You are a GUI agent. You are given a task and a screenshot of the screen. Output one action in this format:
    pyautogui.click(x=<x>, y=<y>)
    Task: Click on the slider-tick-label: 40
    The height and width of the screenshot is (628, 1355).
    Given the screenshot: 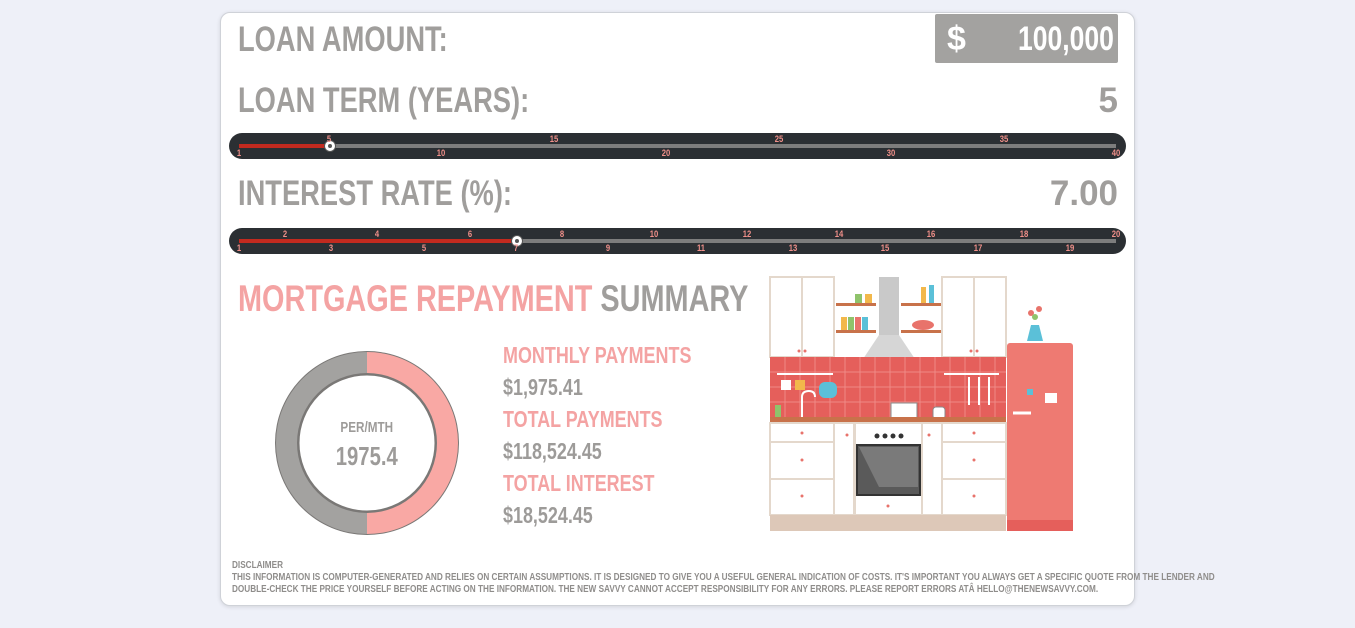 What is the action you would take?
    pyautogui.click(x=1116, y=153)
    